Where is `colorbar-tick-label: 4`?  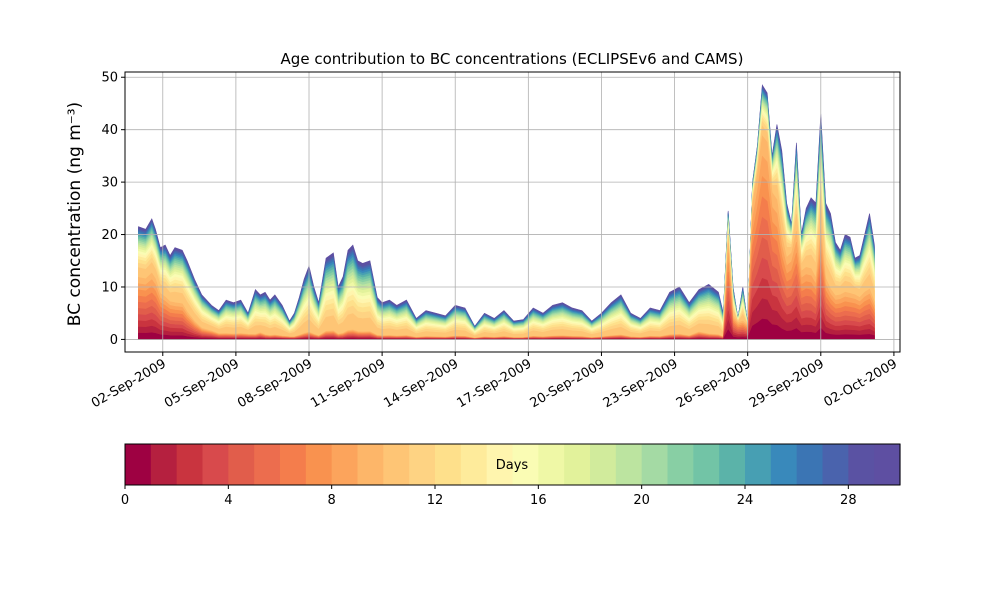 colorbar-tick-label: 4 is located at coordinates (228, 500).